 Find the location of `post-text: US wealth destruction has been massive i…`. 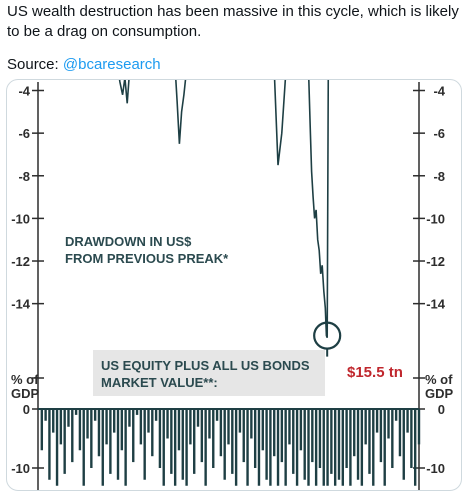

post-text: US wealth destruction has been massive i… is located at coordinates (233, 21).